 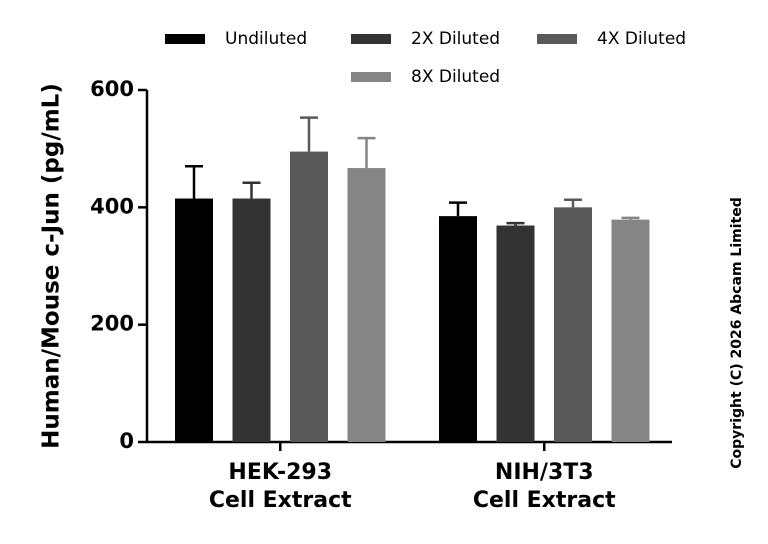 I want to click on legend: Undiluted 2X Diluted 4X Diluted 8X Diluted, so click(x=425, y=58).